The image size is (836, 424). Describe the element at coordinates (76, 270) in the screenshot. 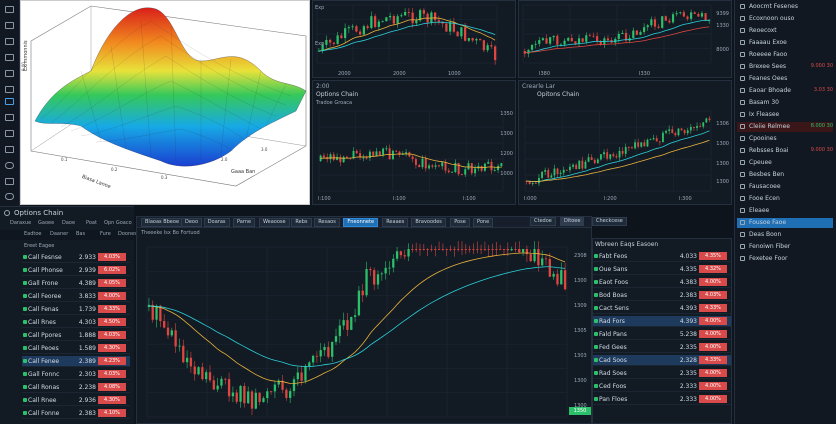

I see `options-chain-row: Call Phonse 2.939 6.02%` at that location.